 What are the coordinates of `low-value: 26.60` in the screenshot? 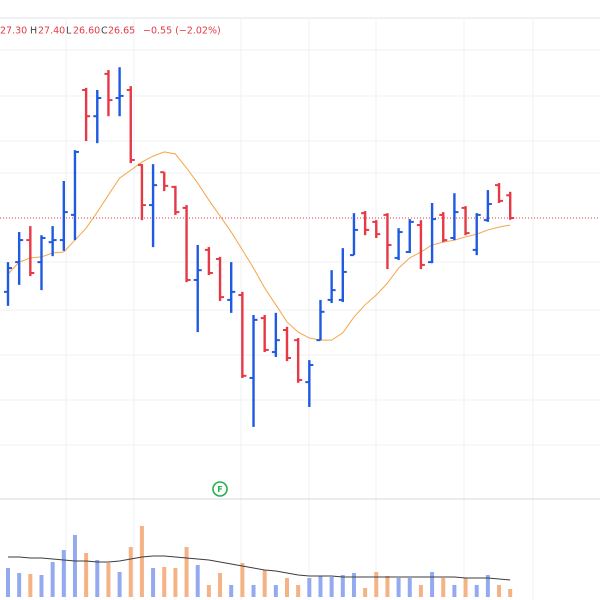 It's located at (86, 31).